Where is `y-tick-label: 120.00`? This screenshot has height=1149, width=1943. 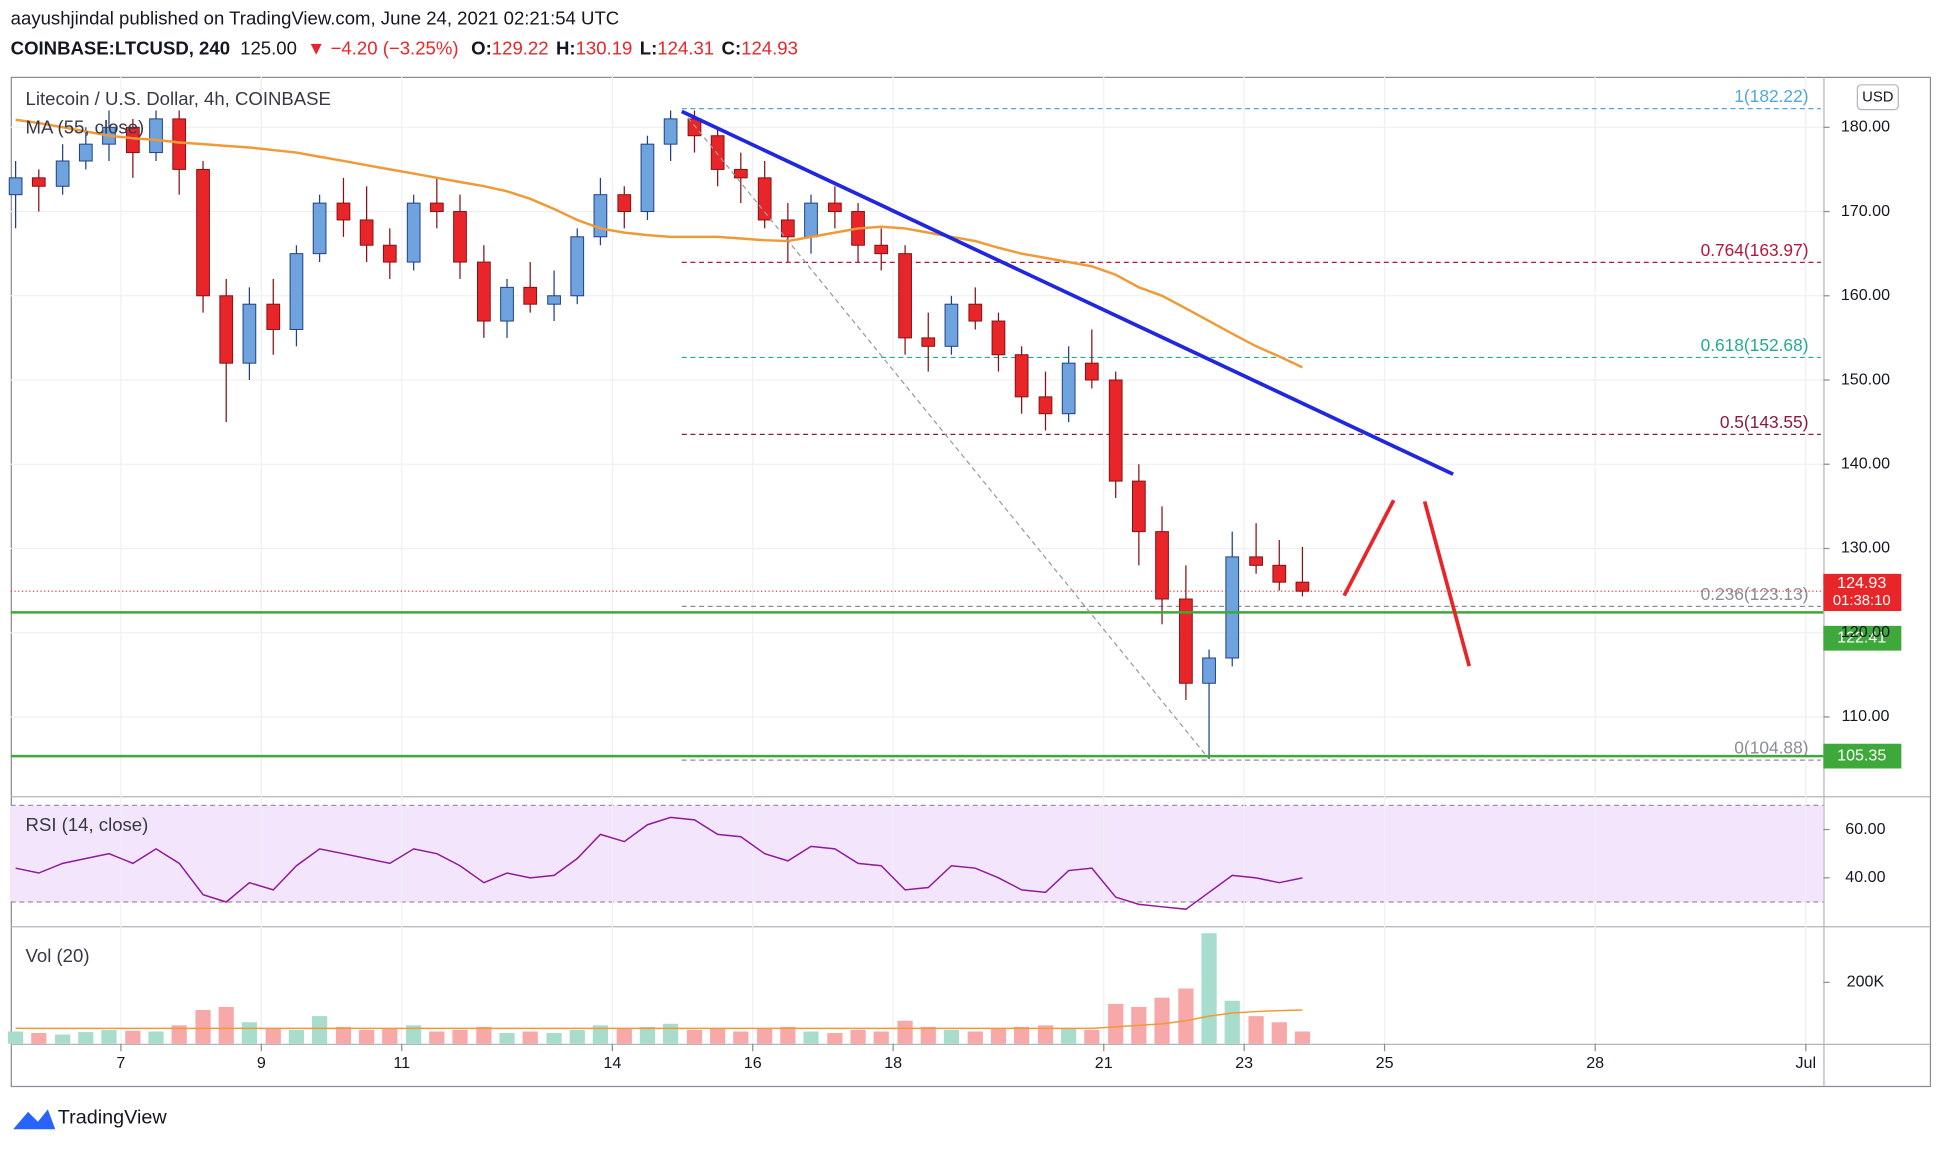
y-tick-label: 120.00 is located at coordinates (1865, 632).